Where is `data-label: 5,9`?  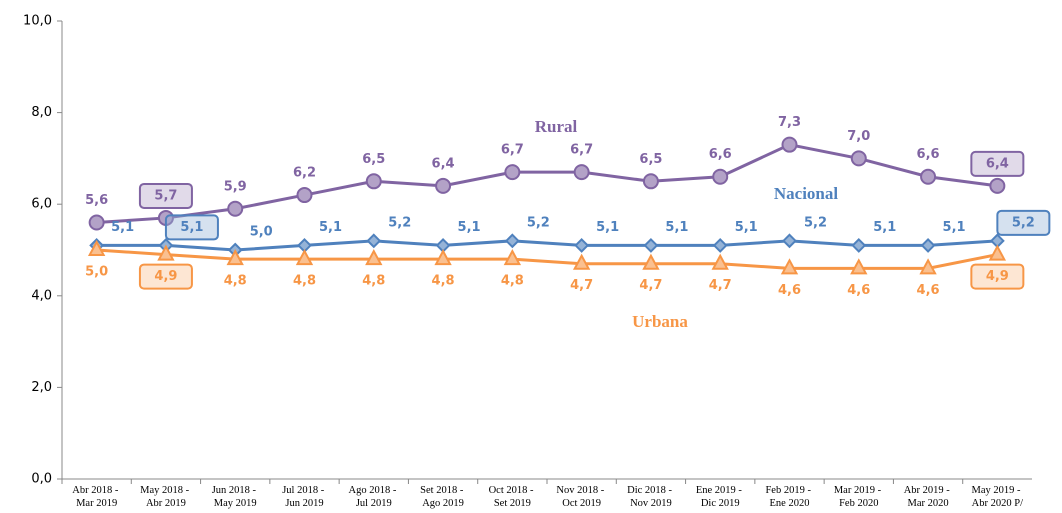
data-label: 5,9 is located at coordinates (235, 186).